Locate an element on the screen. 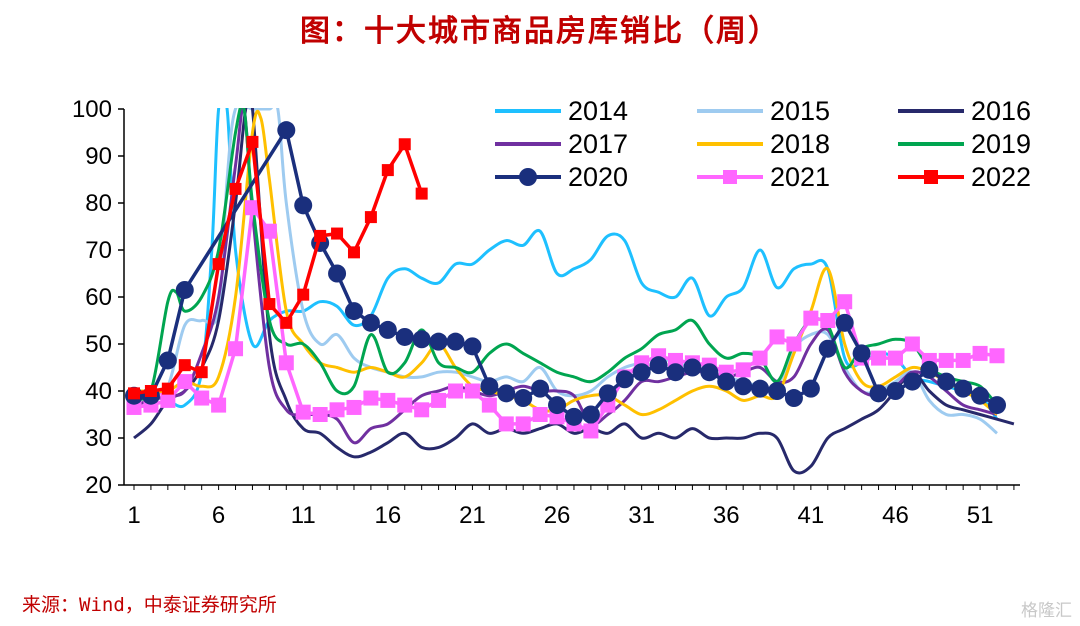 The height and width of the screenshot is (626, 1080). x-tick-label: 11 is located at coordinates (303, 515).